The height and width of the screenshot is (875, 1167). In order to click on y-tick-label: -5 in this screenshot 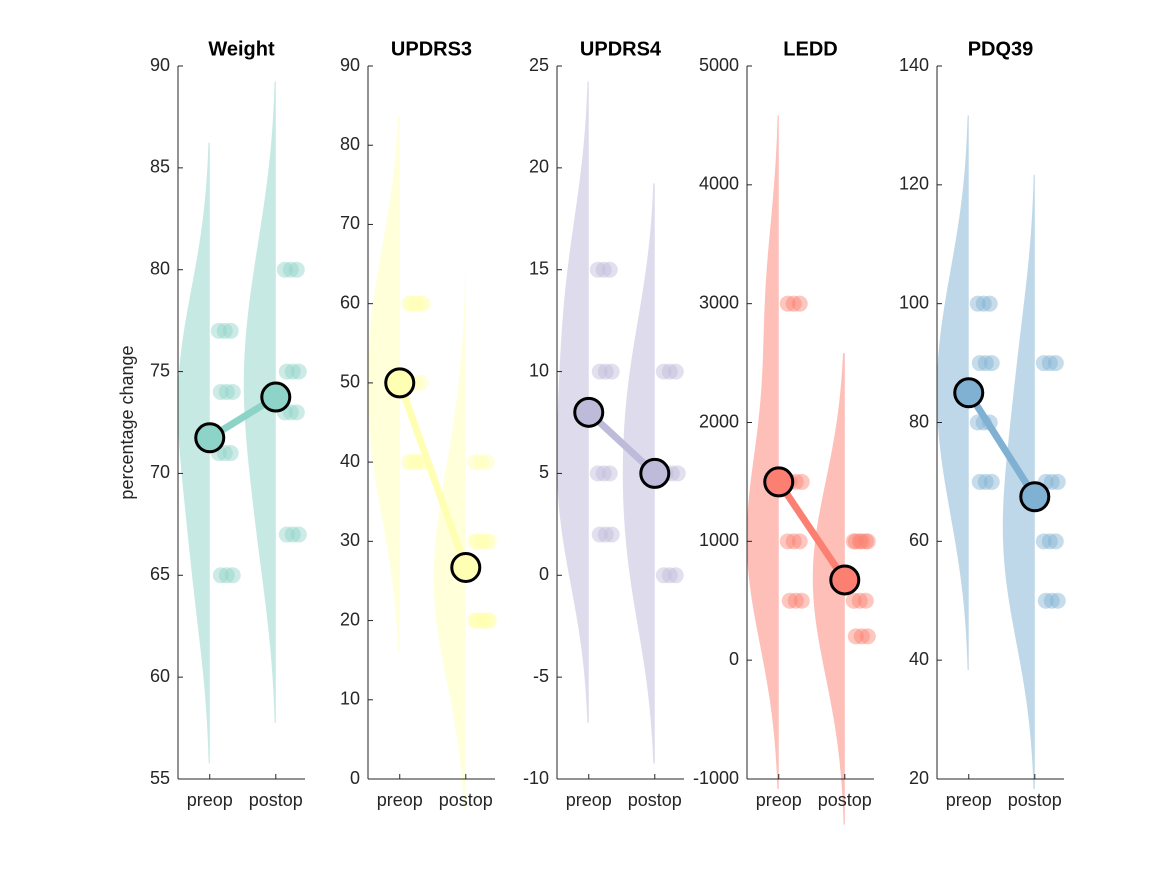, I will do `click(541, 676)`.